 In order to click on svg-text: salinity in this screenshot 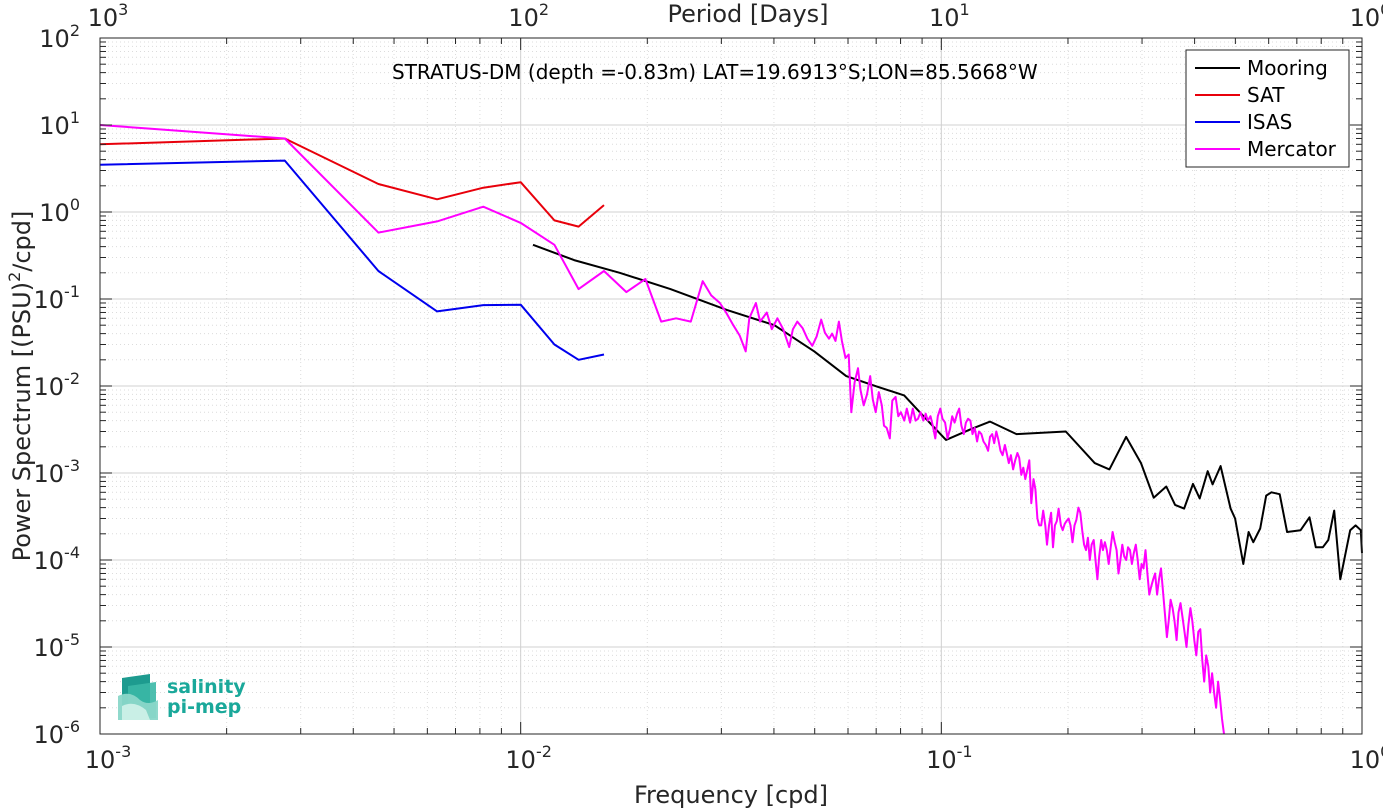, I will do `click(206, 687)`.